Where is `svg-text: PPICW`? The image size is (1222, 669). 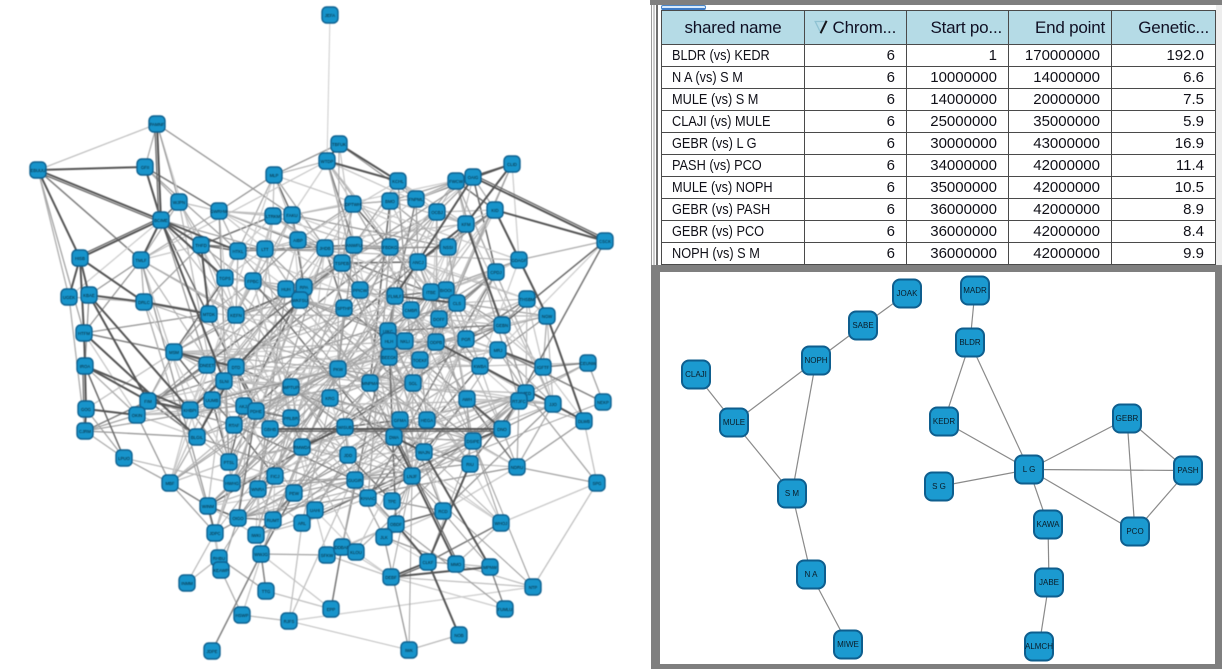 svg-text: PPICW is located at coordinates (360, 290).